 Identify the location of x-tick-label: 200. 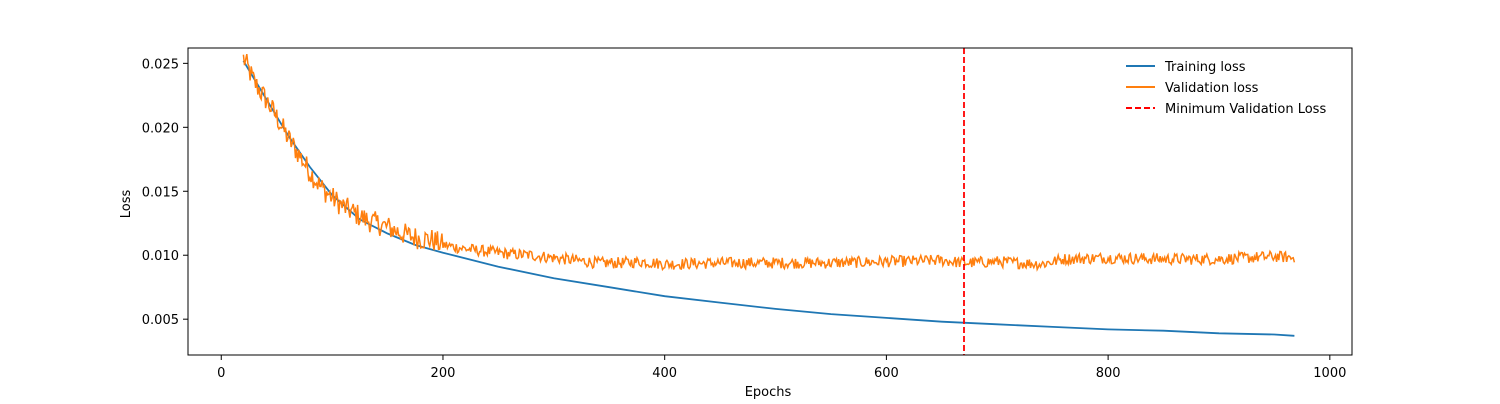
(443, 373).